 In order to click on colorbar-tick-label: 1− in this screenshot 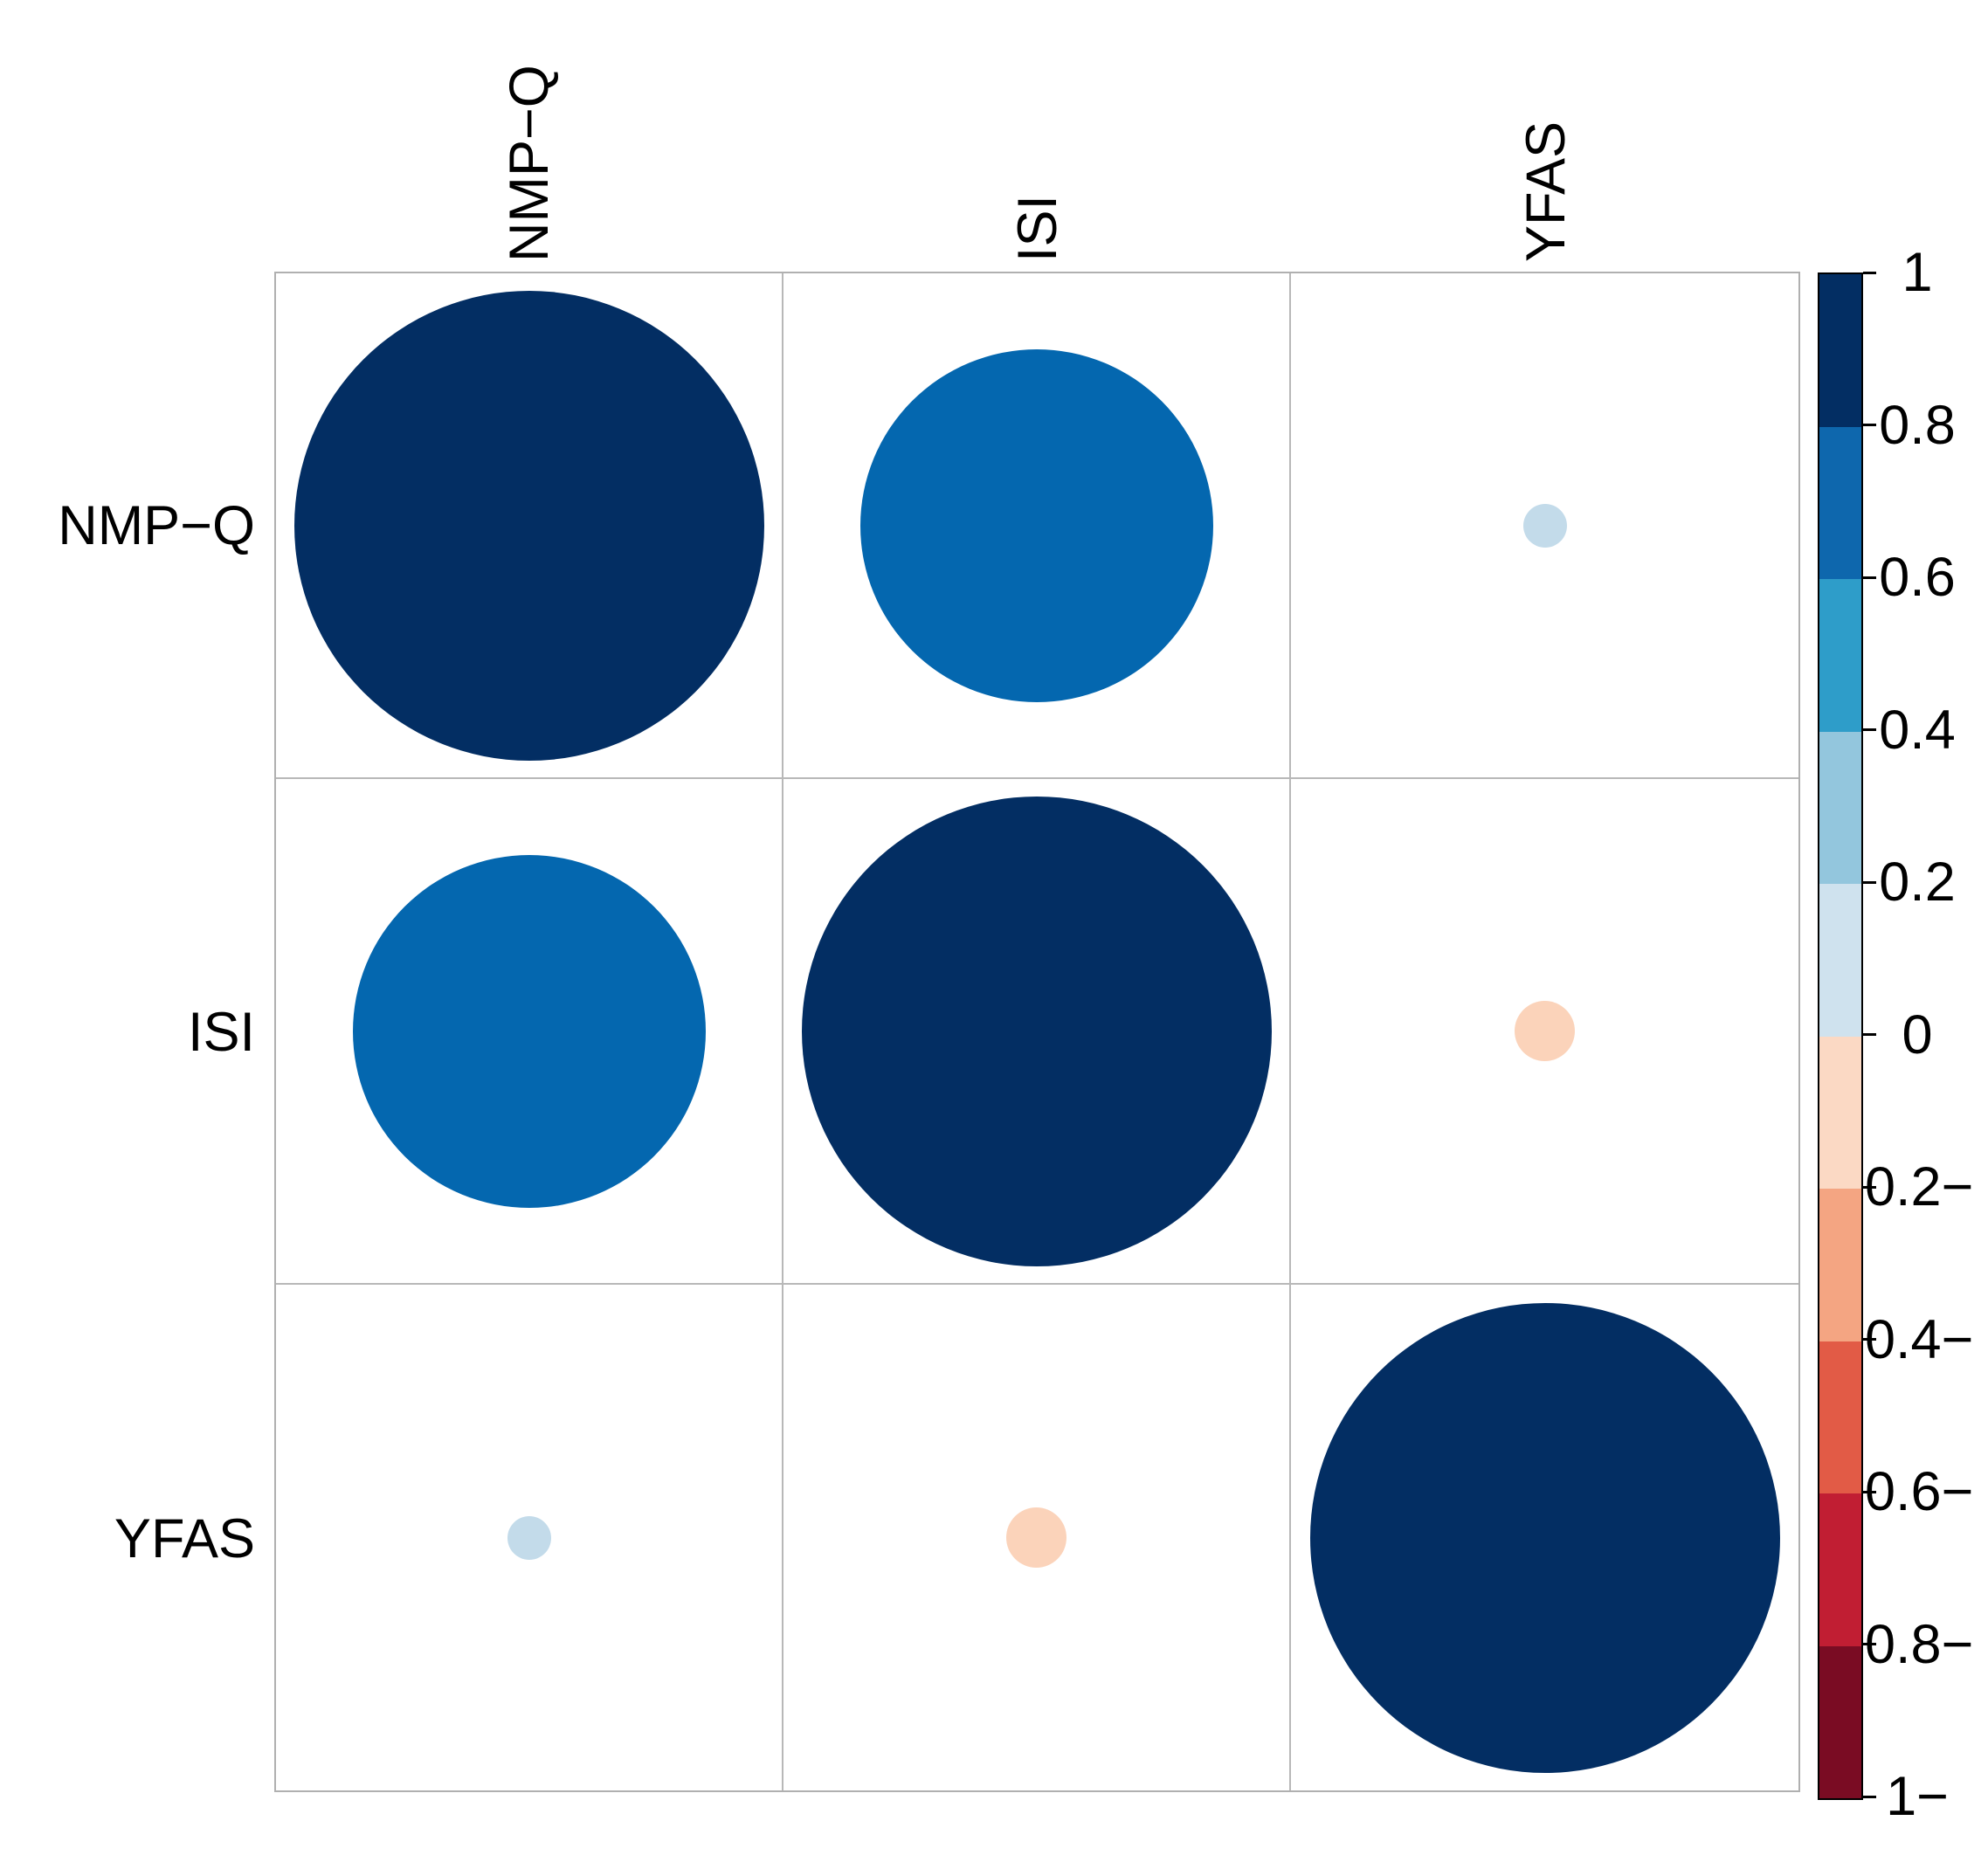, I will do `click(1917, 1797)`.